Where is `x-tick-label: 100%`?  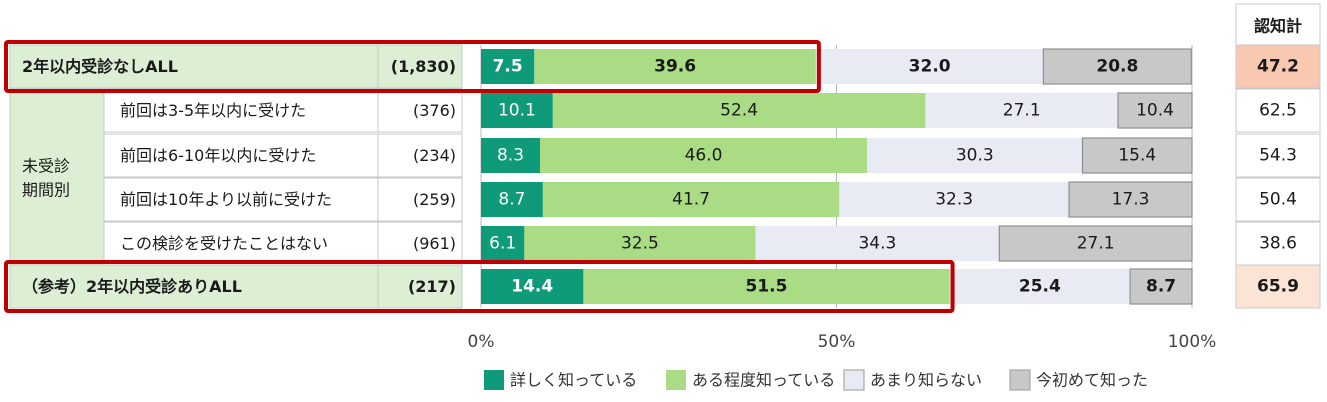 x-tick-label: 100% is located at coordinates (1192, 342).